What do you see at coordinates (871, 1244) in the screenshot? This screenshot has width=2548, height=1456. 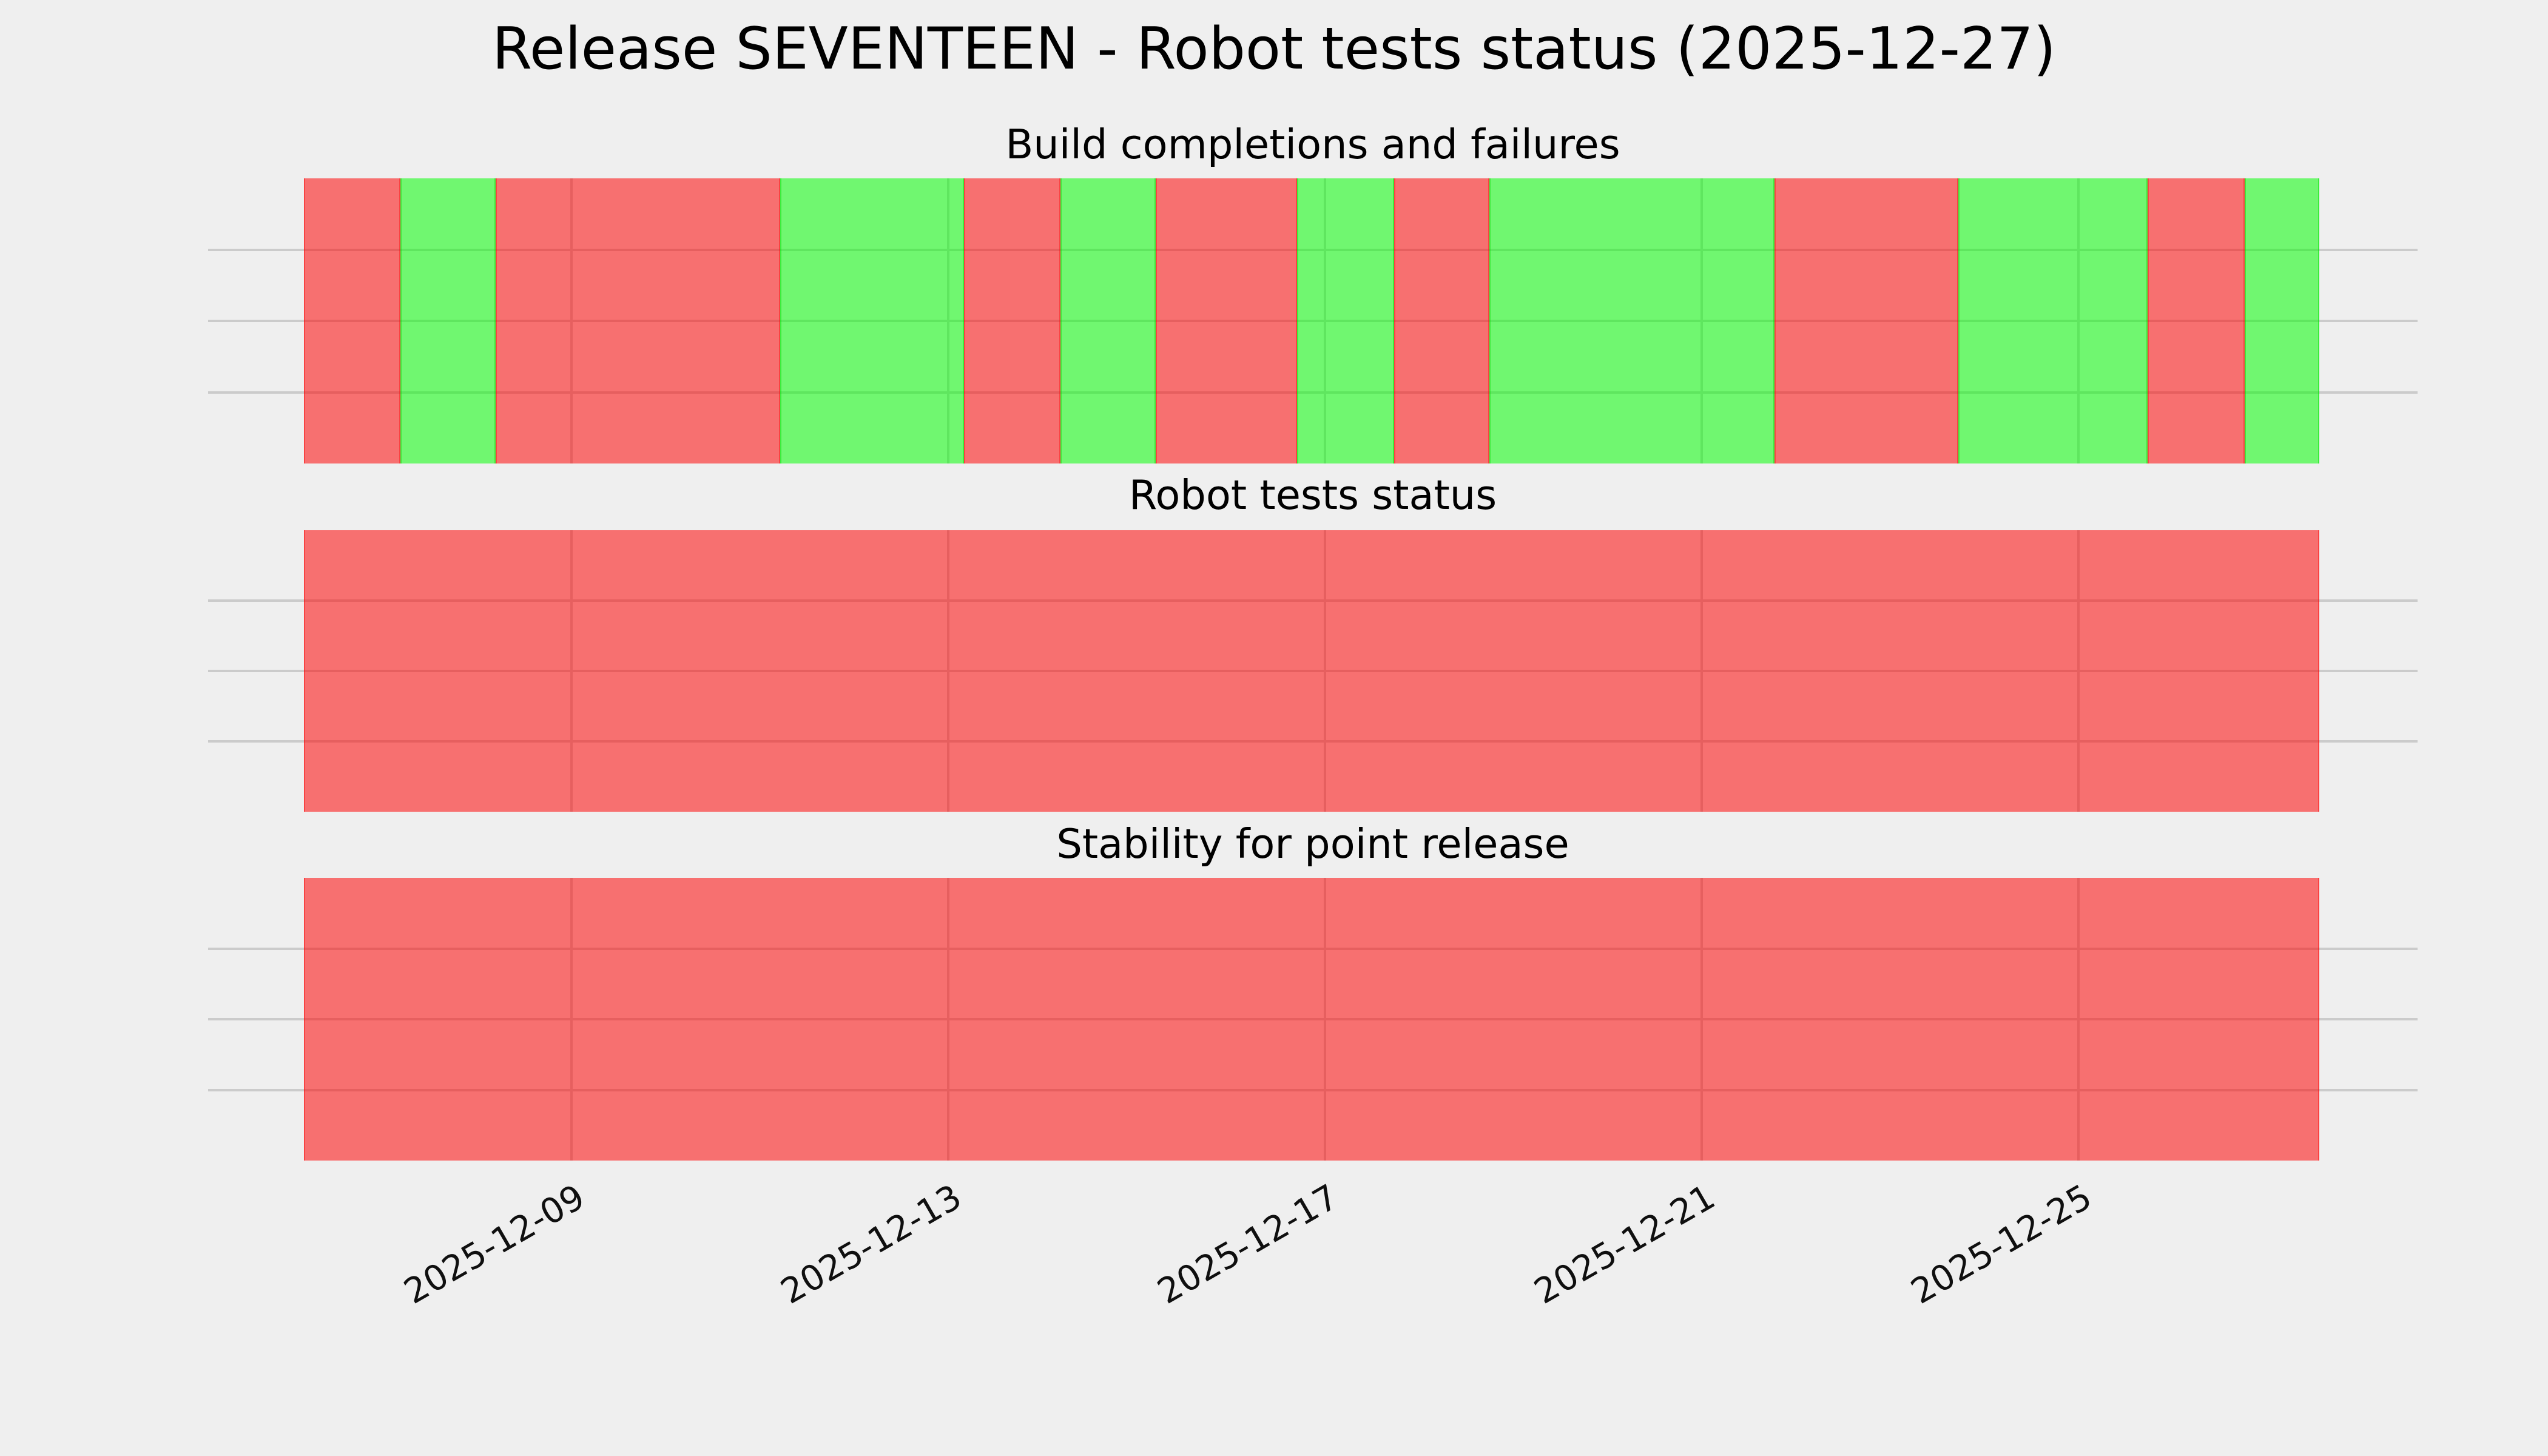 I see `x-tick-label: 2025-12-13` at bounding box center [871, 1244].